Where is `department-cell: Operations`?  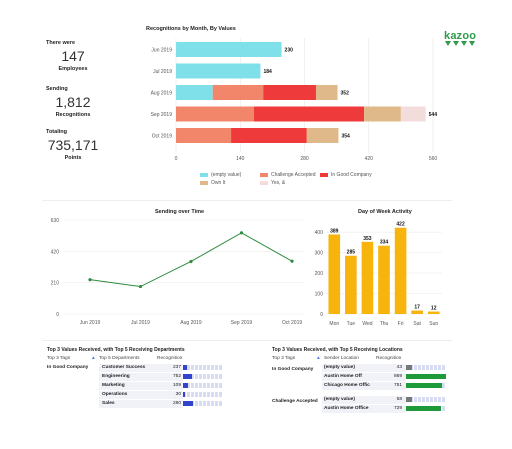
department-cell: Operations is located at coordinates (115, 394).